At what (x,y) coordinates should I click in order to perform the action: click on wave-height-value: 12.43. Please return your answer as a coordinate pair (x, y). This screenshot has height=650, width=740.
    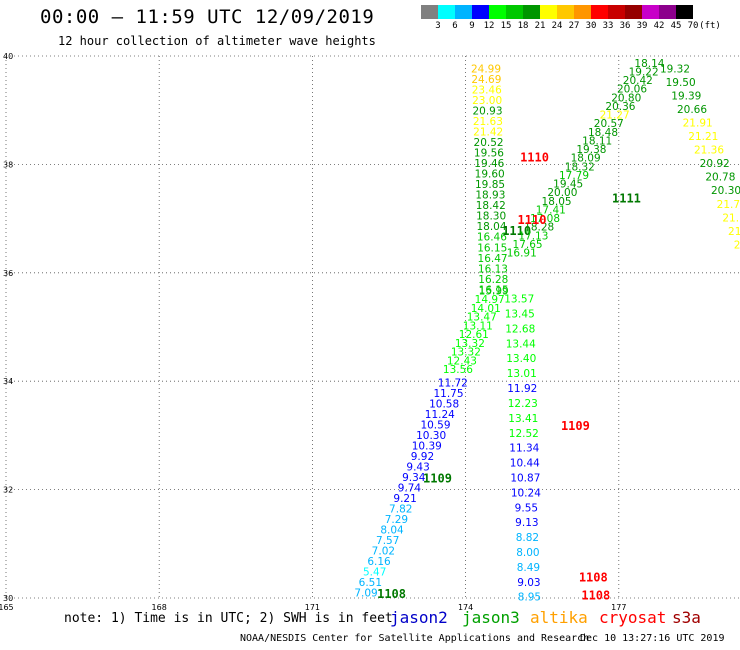
    Looking at the image, I should click on (462, 361).